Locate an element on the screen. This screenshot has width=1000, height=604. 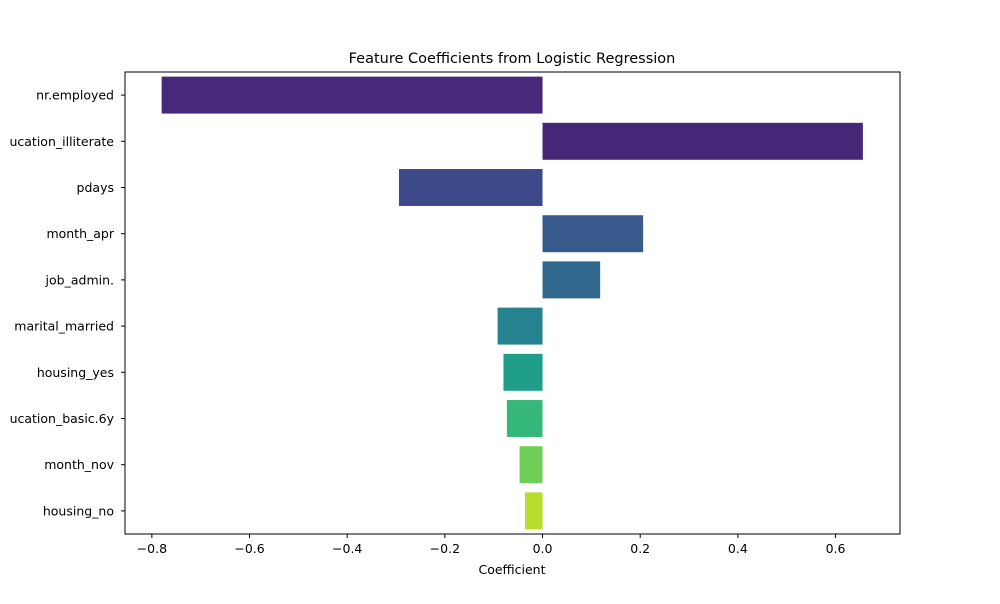
y-tick-label: housing_yes is located at coordinates (75, 372).